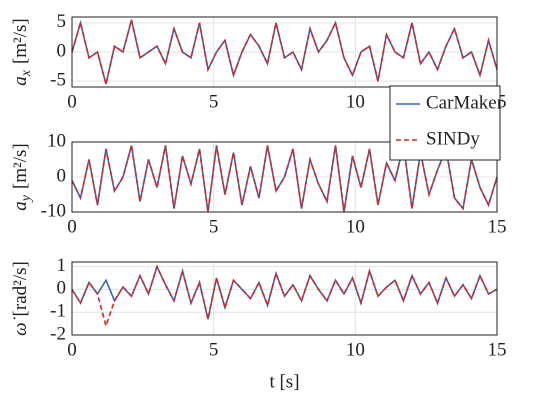 The height and width of the screenshot is (401, 550). What do you see at coordinates (56, 140) in the screenshot?
I see `y-tick-label: 10` at bounding box center [56, 140].